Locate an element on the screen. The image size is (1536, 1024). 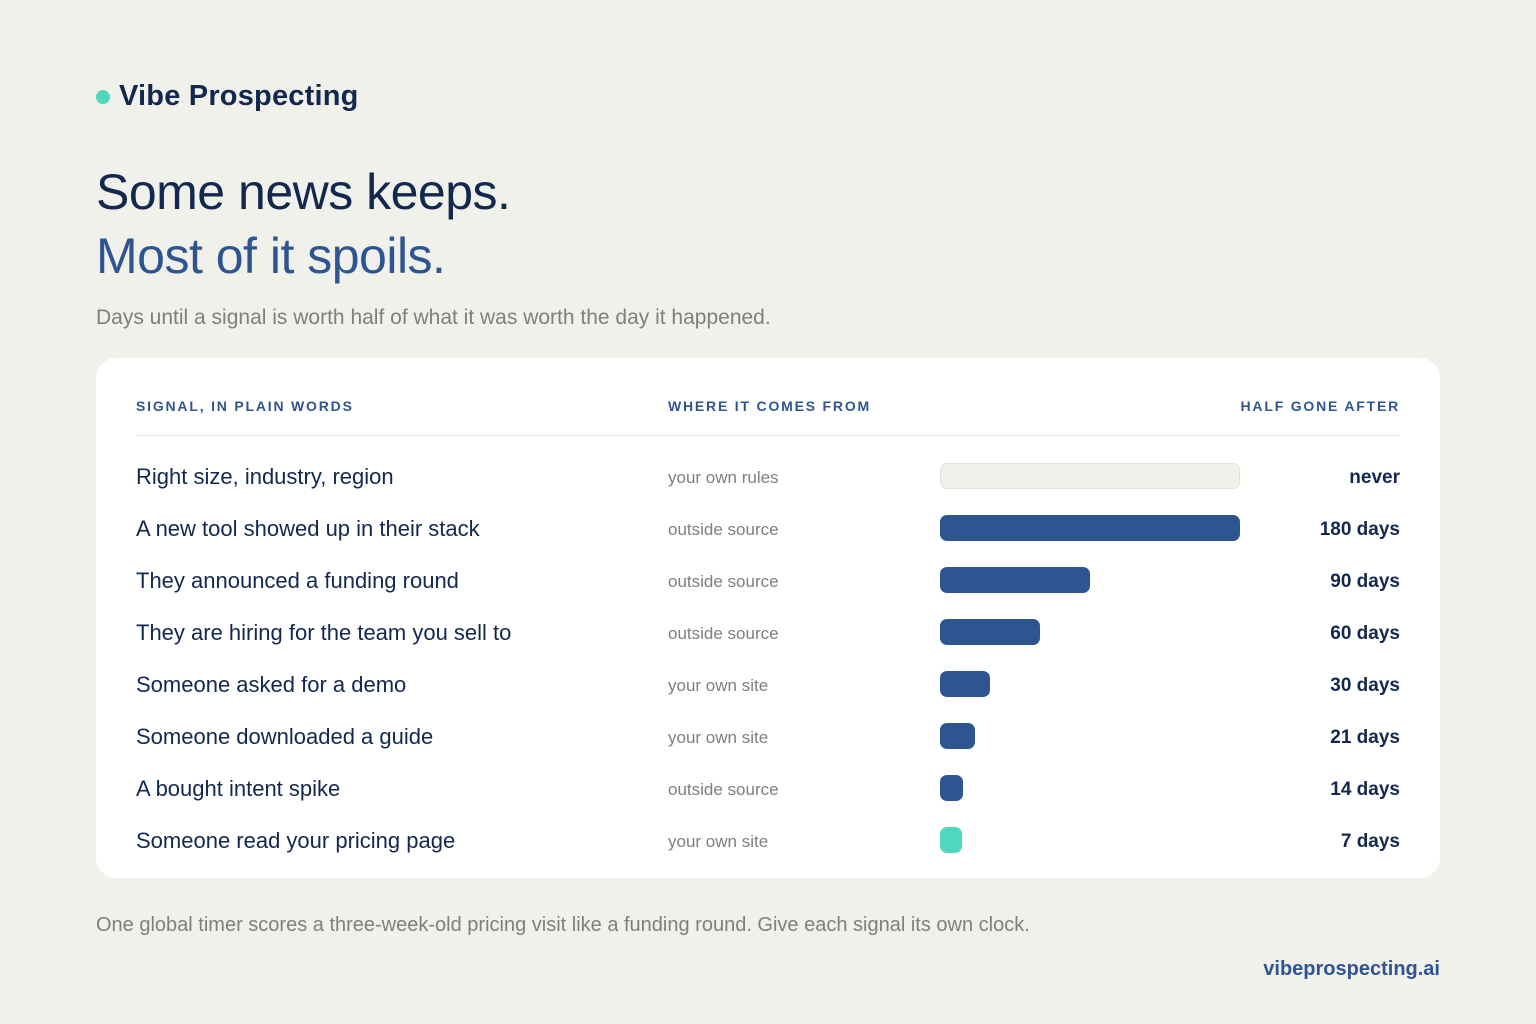
half-life-value: never is located at coordinates (1374, 477).